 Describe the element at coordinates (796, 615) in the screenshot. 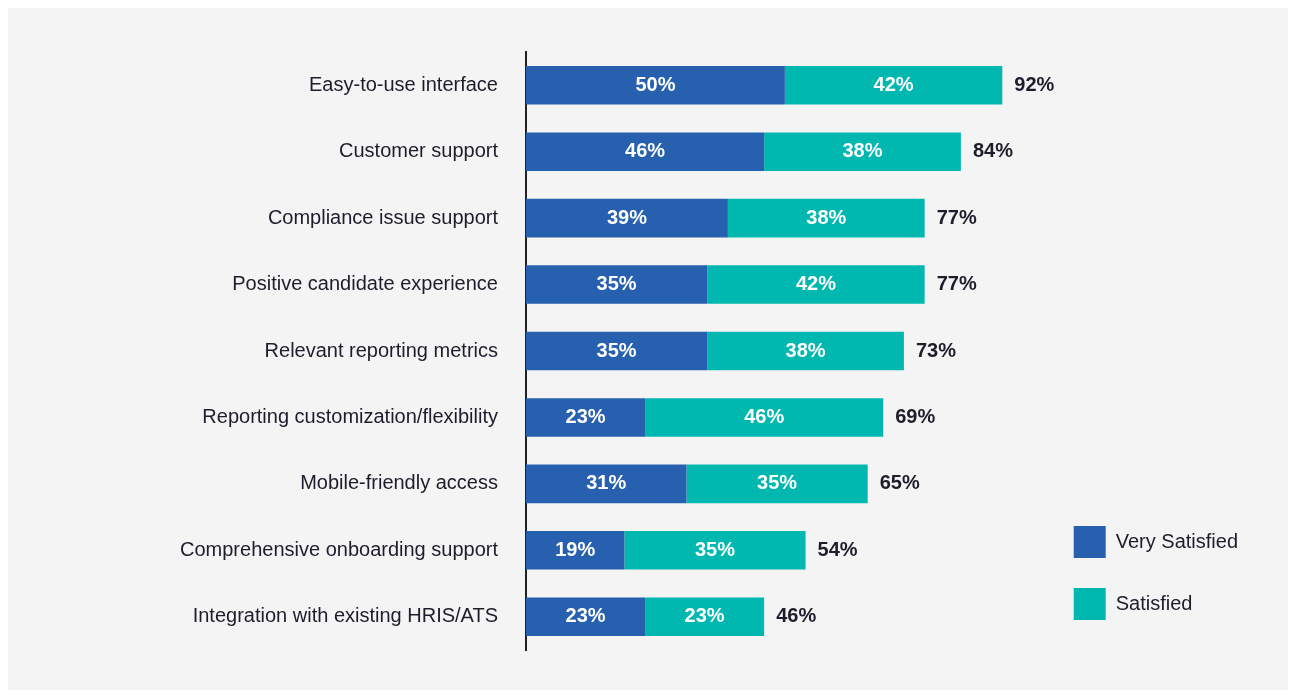

I see `total-label: 46%` at that location.